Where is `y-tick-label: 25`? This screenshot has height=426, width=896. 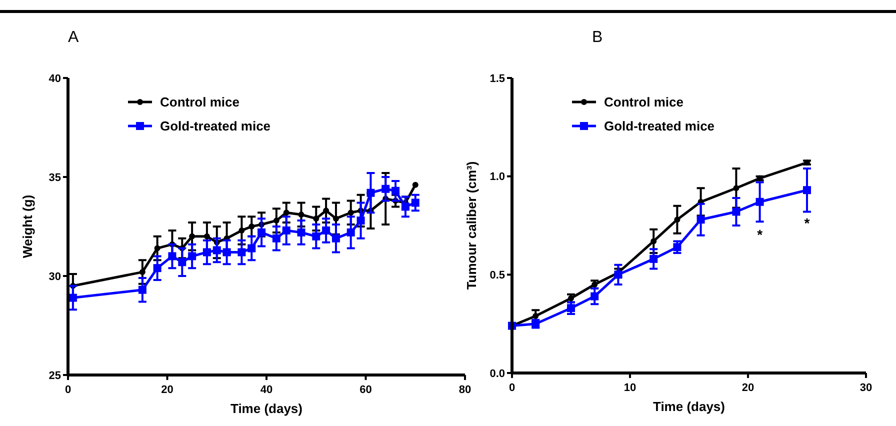 y-tick-label: 25 is located at coordinates (54, 376).